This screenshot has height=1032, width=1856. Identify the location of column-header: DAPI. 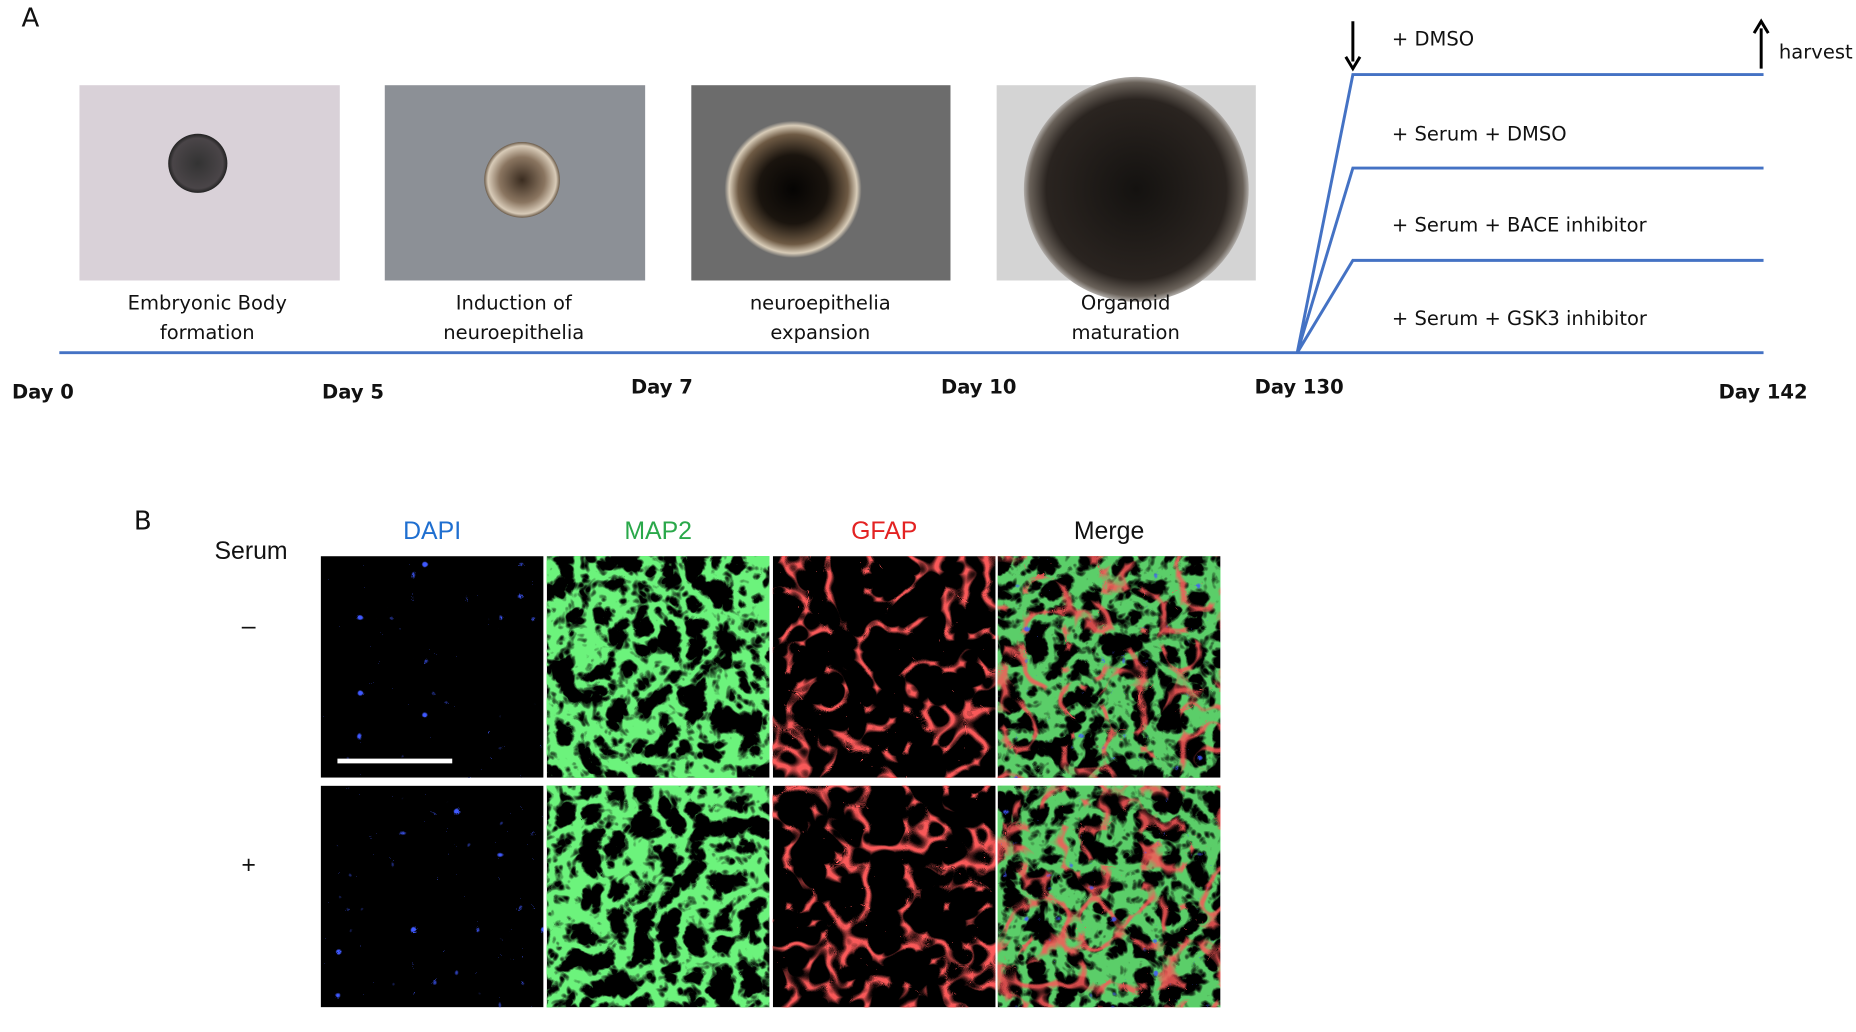
(432, 531).